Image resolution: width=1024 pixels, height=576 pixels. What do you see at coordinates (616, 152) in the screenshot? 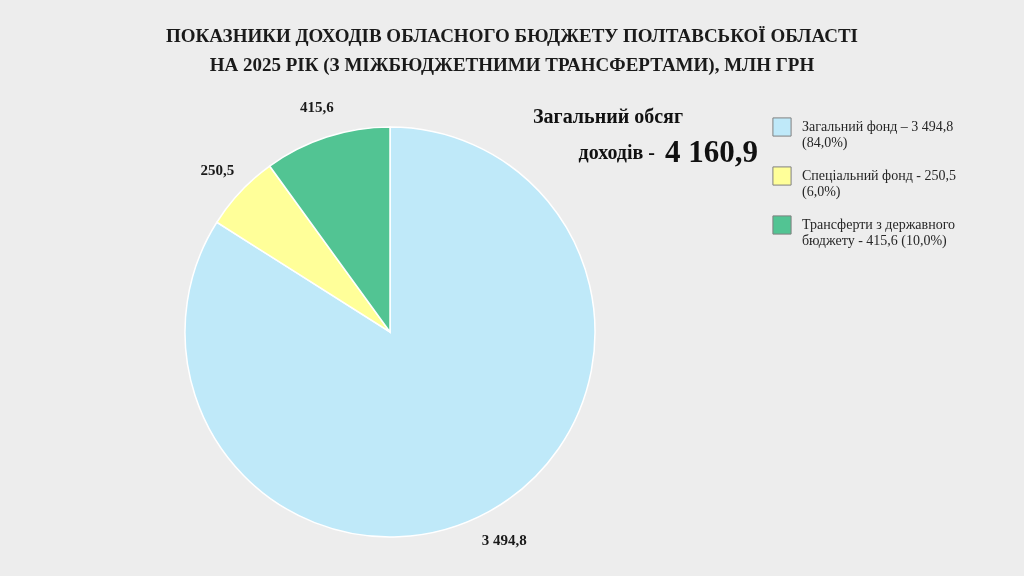
I see `text: доходів -` at bounding box center [616, 152].